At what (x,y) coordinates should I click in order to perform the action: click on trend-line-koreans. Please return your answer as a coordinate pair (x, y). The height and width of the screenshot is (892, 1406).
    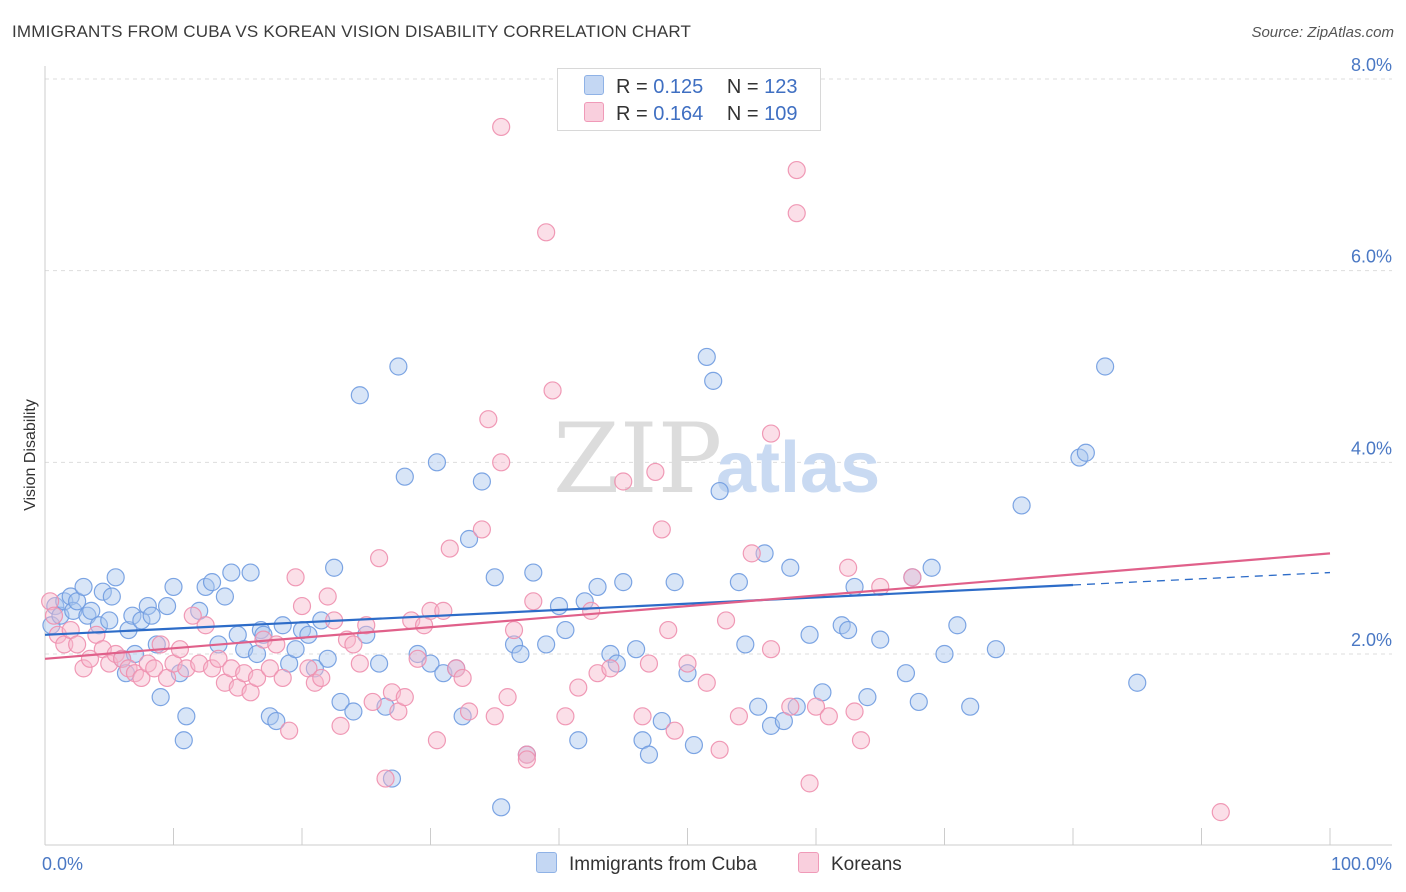
    Looking at the image, I should click on (687, 606).